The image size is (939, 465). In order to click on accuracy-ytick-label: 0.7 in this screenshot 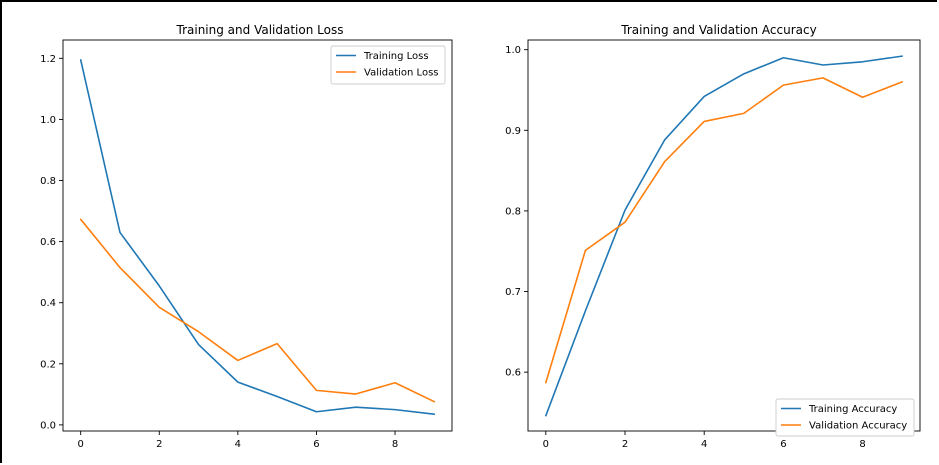, I will do `click(513, 292)`.